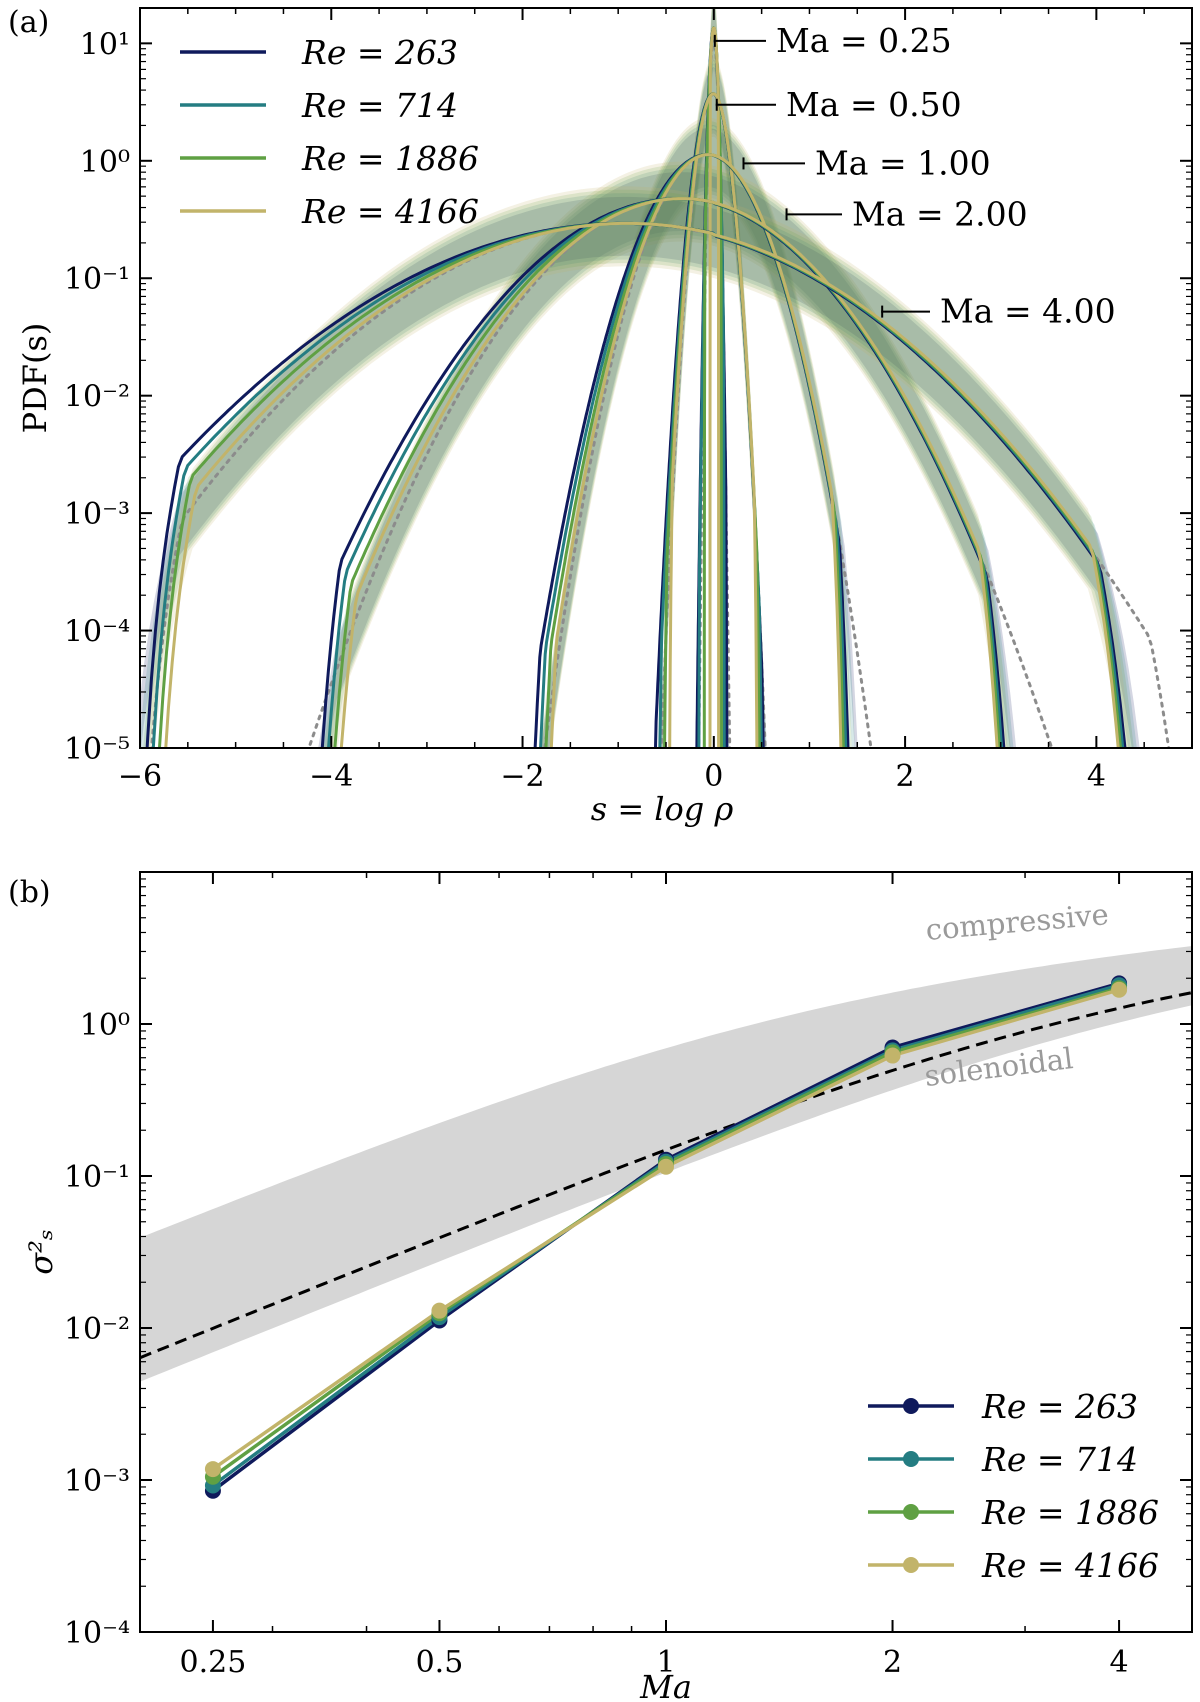  Describe the element at coordinates (1059, 1459) in the screenshot. I see `b-legend-label: Re = 714` at that location.